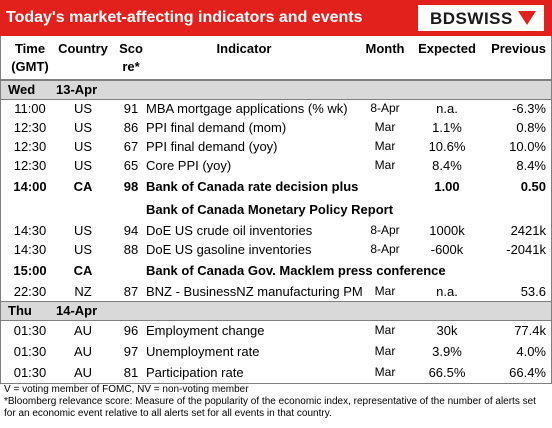 The height and width of the screenshot is (428, 552). I want to click on column-header: Country, so click(83, 48).